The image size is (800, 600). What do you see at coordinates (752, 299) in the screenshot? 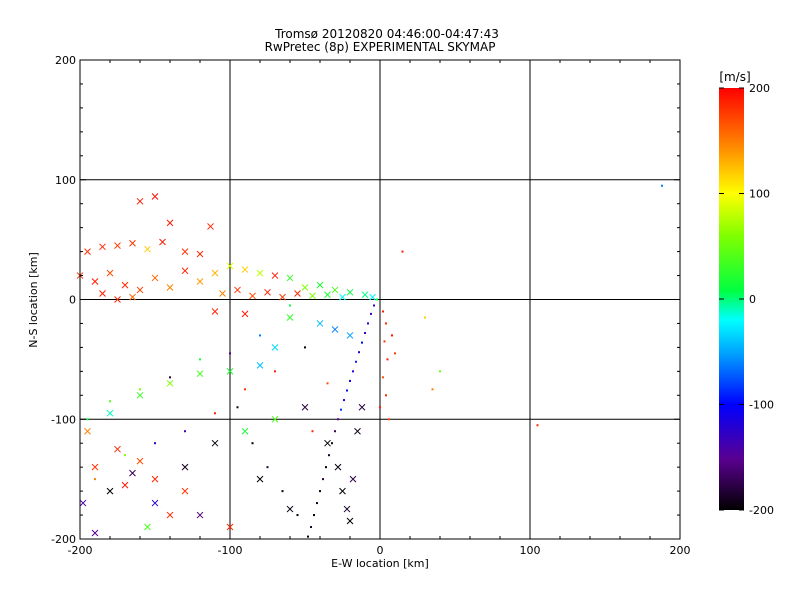
I see `colorbar-tick-label: 0` at bounding box center [752, 299].